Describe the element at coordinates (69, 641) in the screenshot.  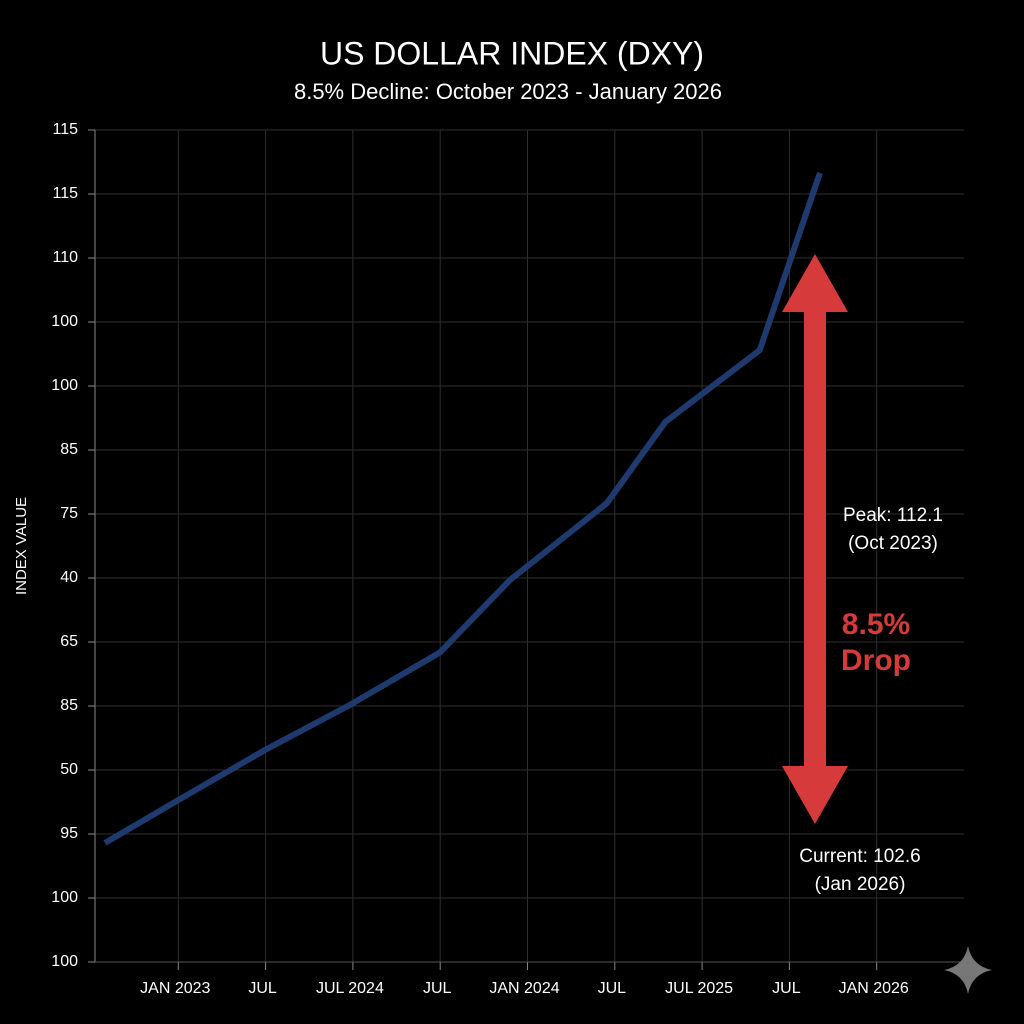
I see `y-tick-label: 65` at that location.